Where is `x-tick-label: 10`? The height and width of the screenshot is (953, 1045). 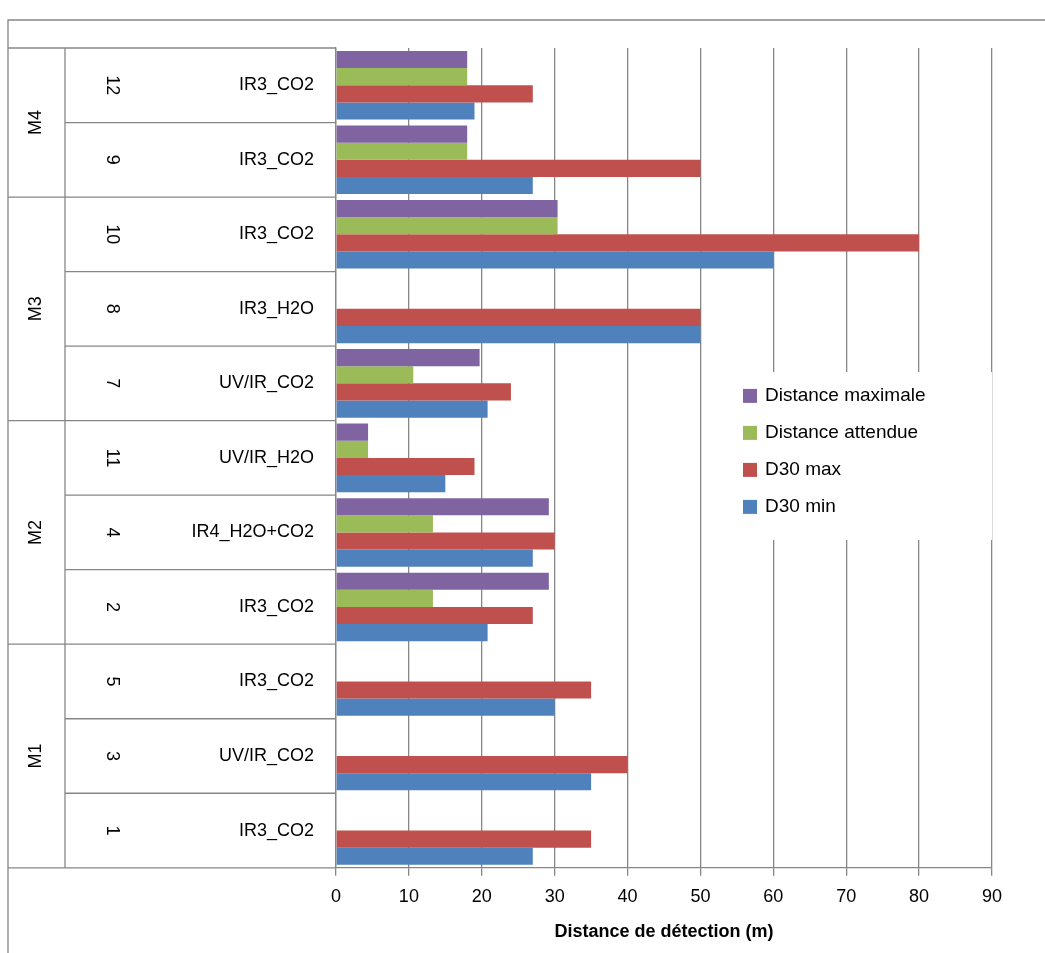
x-tick-label: 10 is located at coordinates (408, 895).